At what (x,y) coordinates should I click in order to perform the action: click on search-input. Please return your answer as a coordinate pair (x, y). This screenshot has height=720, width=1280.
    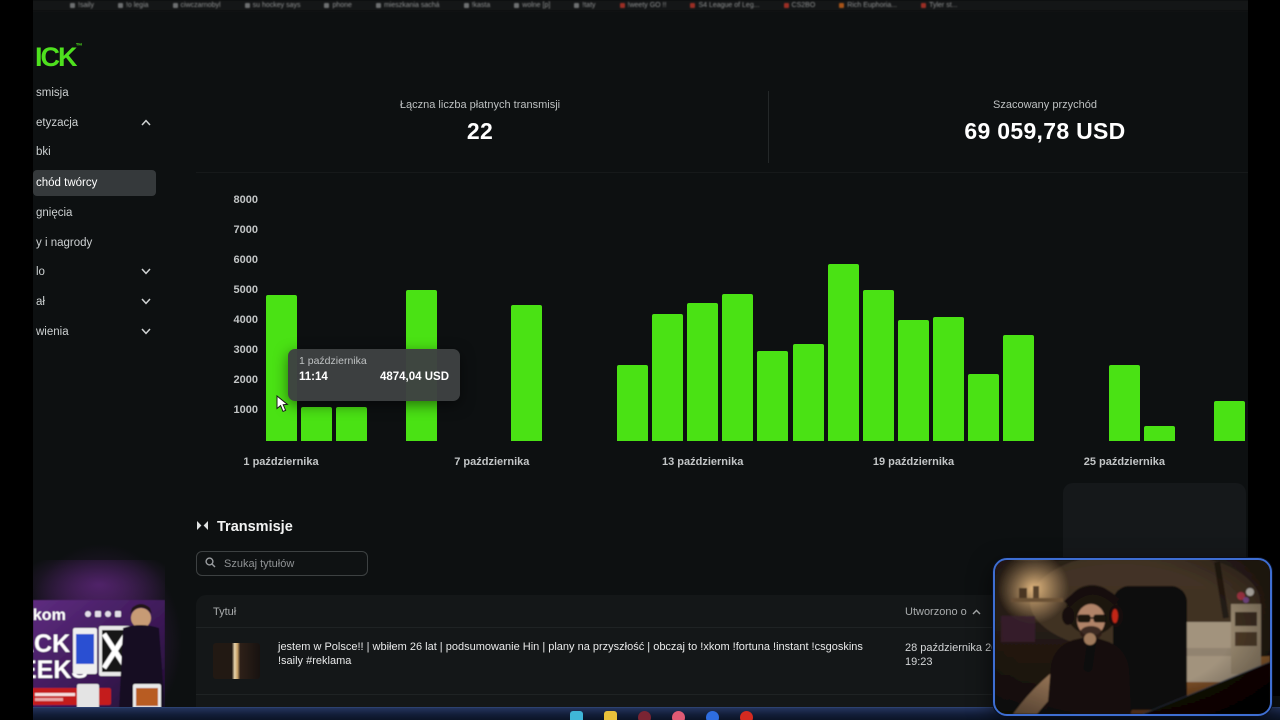
    Looking at the image, I should click on (290, 563).